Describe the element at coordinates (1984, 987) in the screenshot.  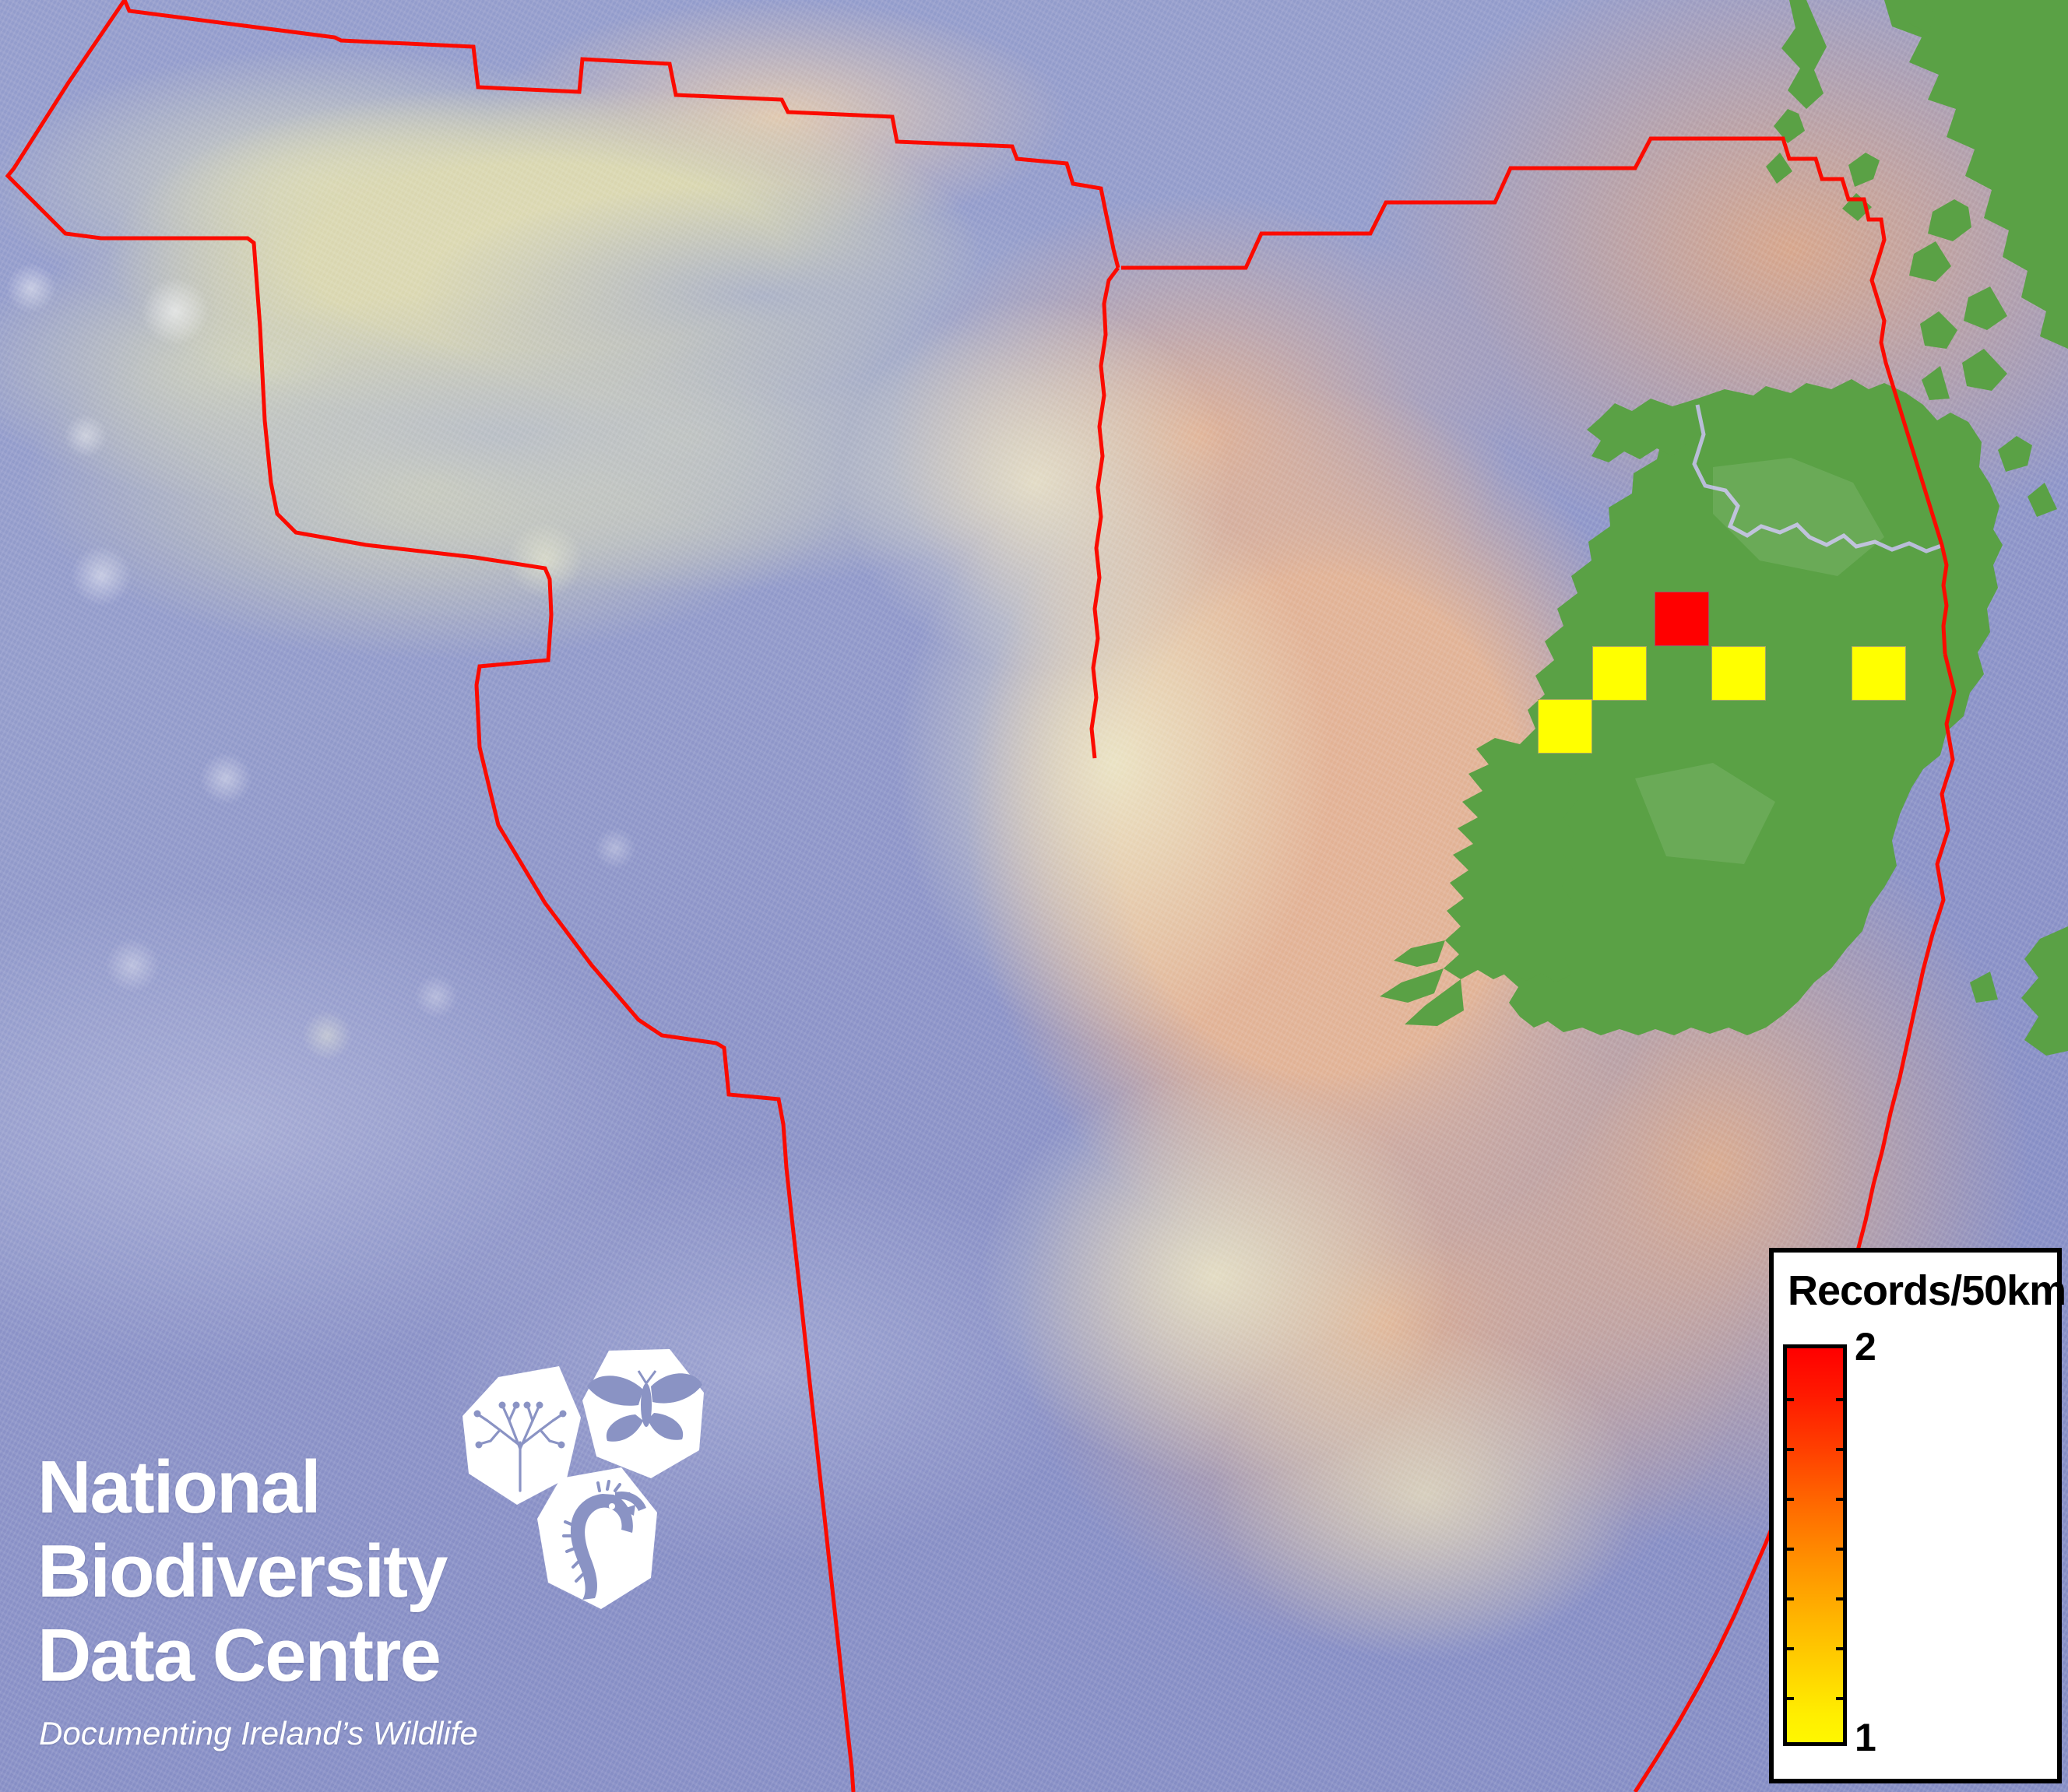
I see `britain-island-fragment` at that location.